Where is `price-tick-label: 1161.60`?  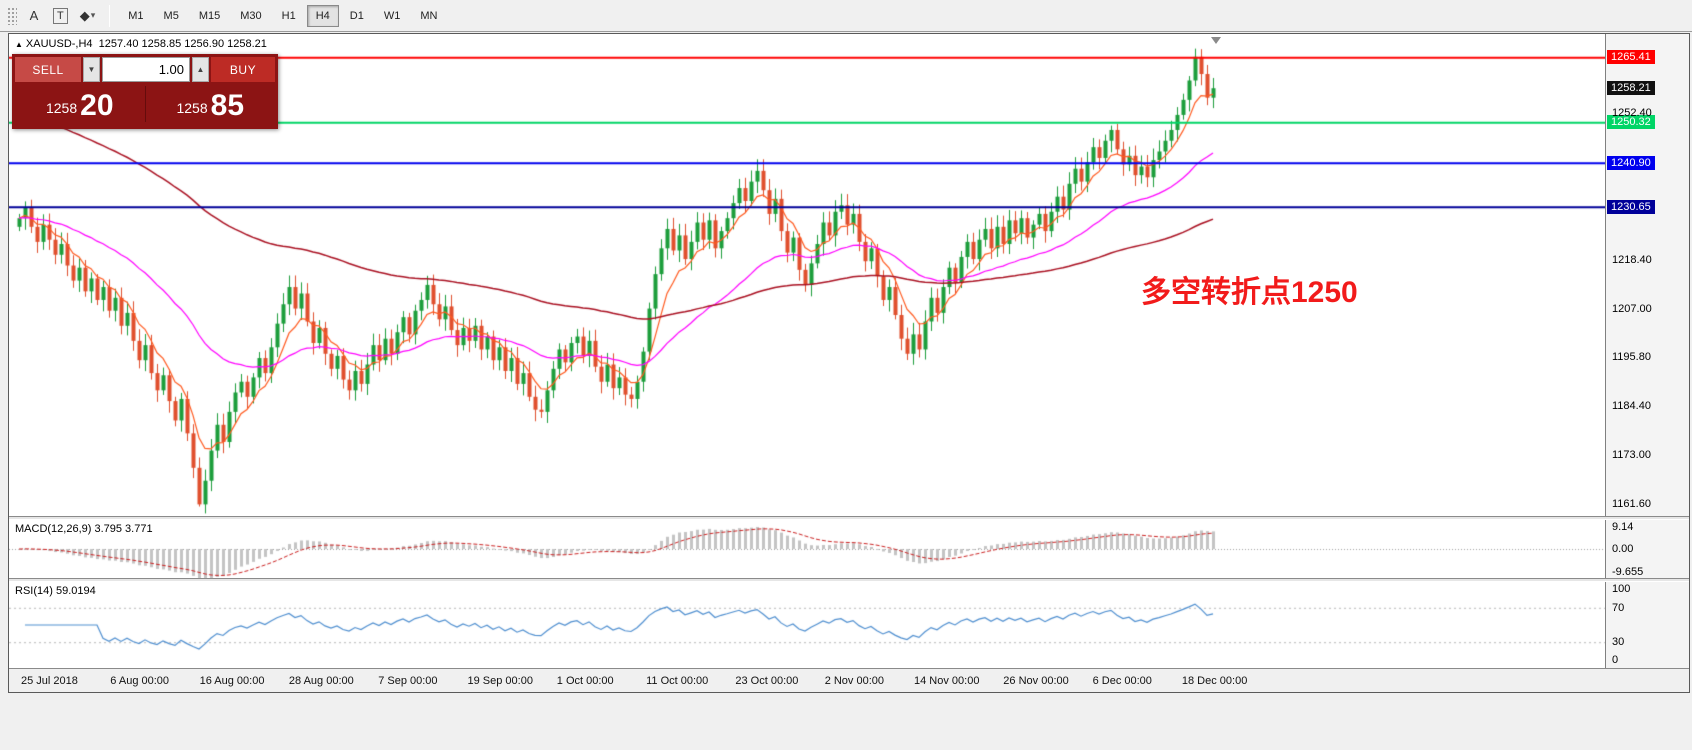 price-tick-label: 1161.60 is located at coordinates (1631, 503).